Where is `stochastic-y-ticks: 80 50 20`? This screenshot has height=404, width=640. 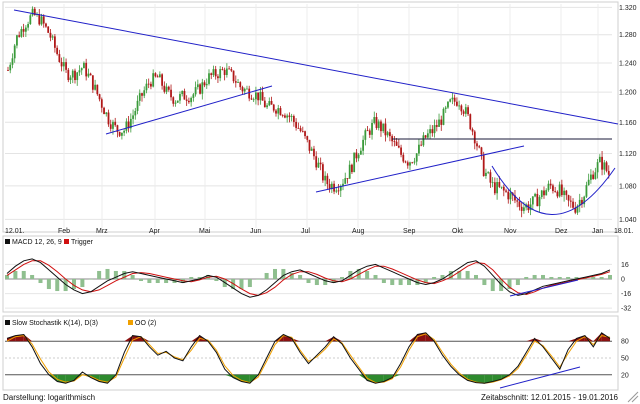
stochastic-y-ticks: 80 50 20 is located at coordinates (625, 359).